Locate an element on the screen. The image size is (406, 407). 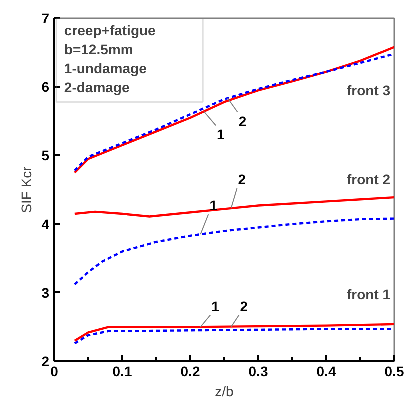
annotation: 1-undamage is located at coordinates (106, 68).